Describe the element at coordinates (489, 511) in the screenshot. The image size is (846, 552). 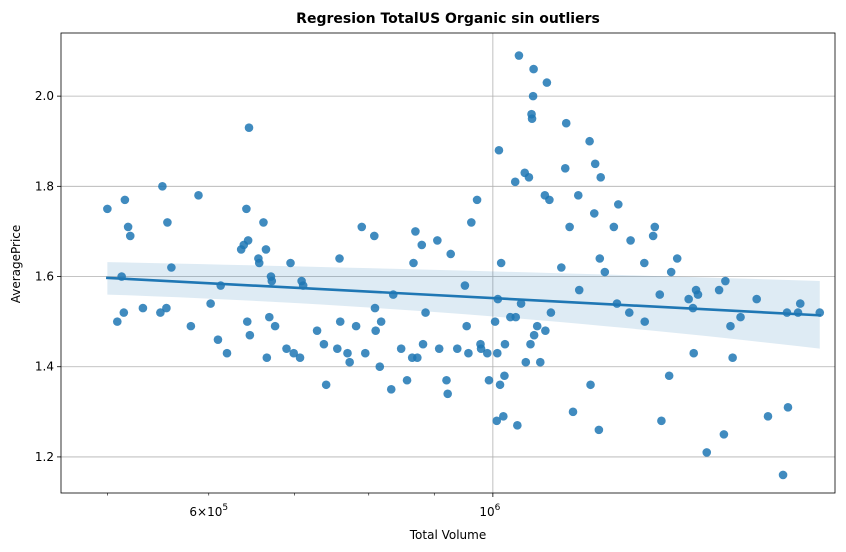
I see `x-tick-label: 106` at that location.